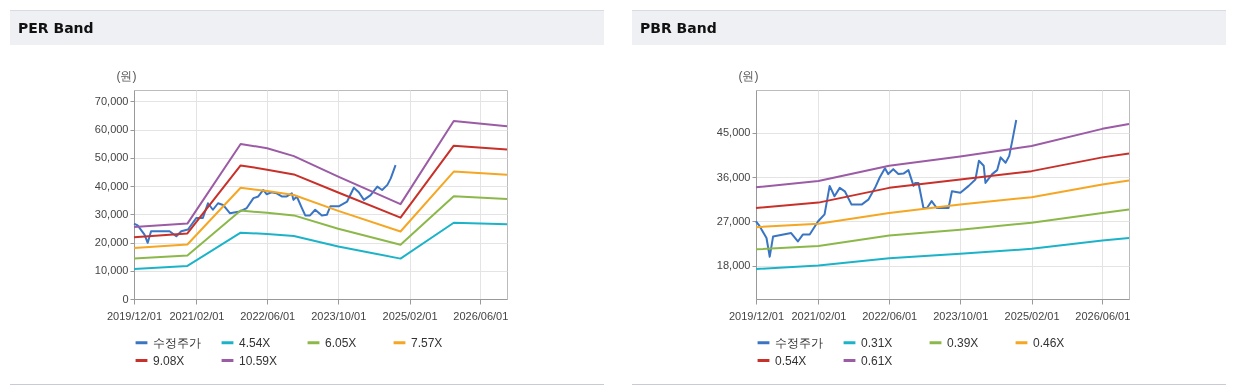 This screenshot has width=1234, height=388. What do you see at coordinates (307, 28) in the screenshot?
I see `chart-title: PER Band` at bounding box center [307, 28].